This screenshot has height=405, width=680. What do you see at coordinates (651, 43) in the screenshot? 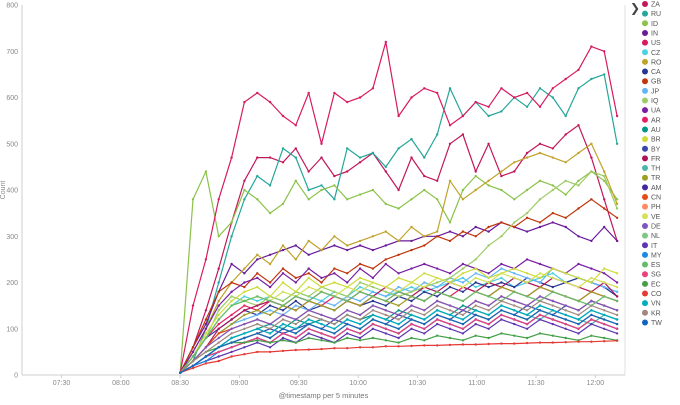
I see `legend-item-us: US` at bounding box center [651, 43].